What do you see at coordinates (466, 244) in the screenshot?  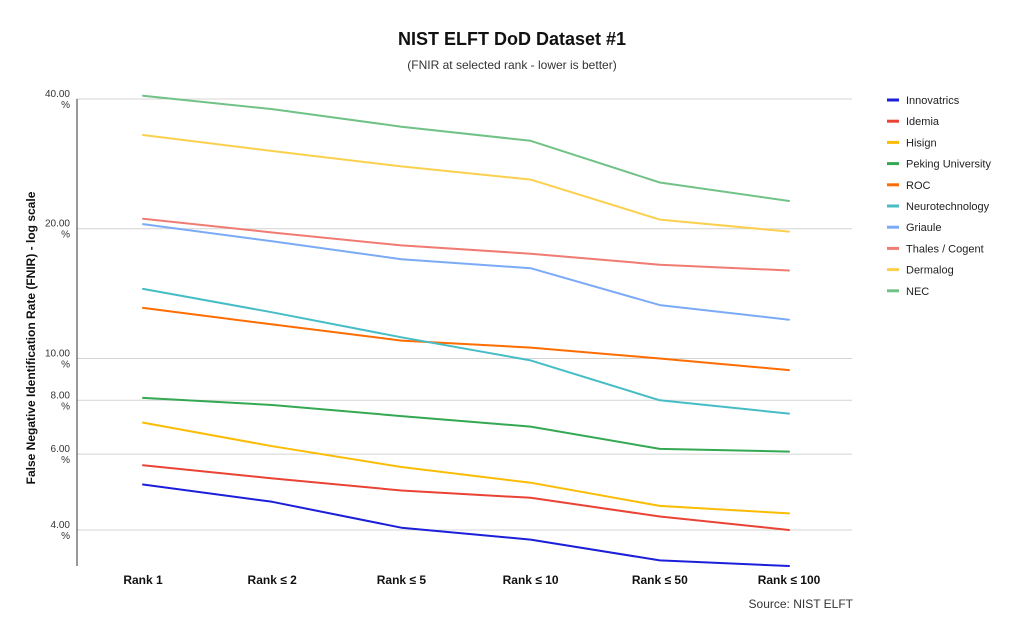 I see `series-line-thales-cogent` at bounding box center [466, 244].